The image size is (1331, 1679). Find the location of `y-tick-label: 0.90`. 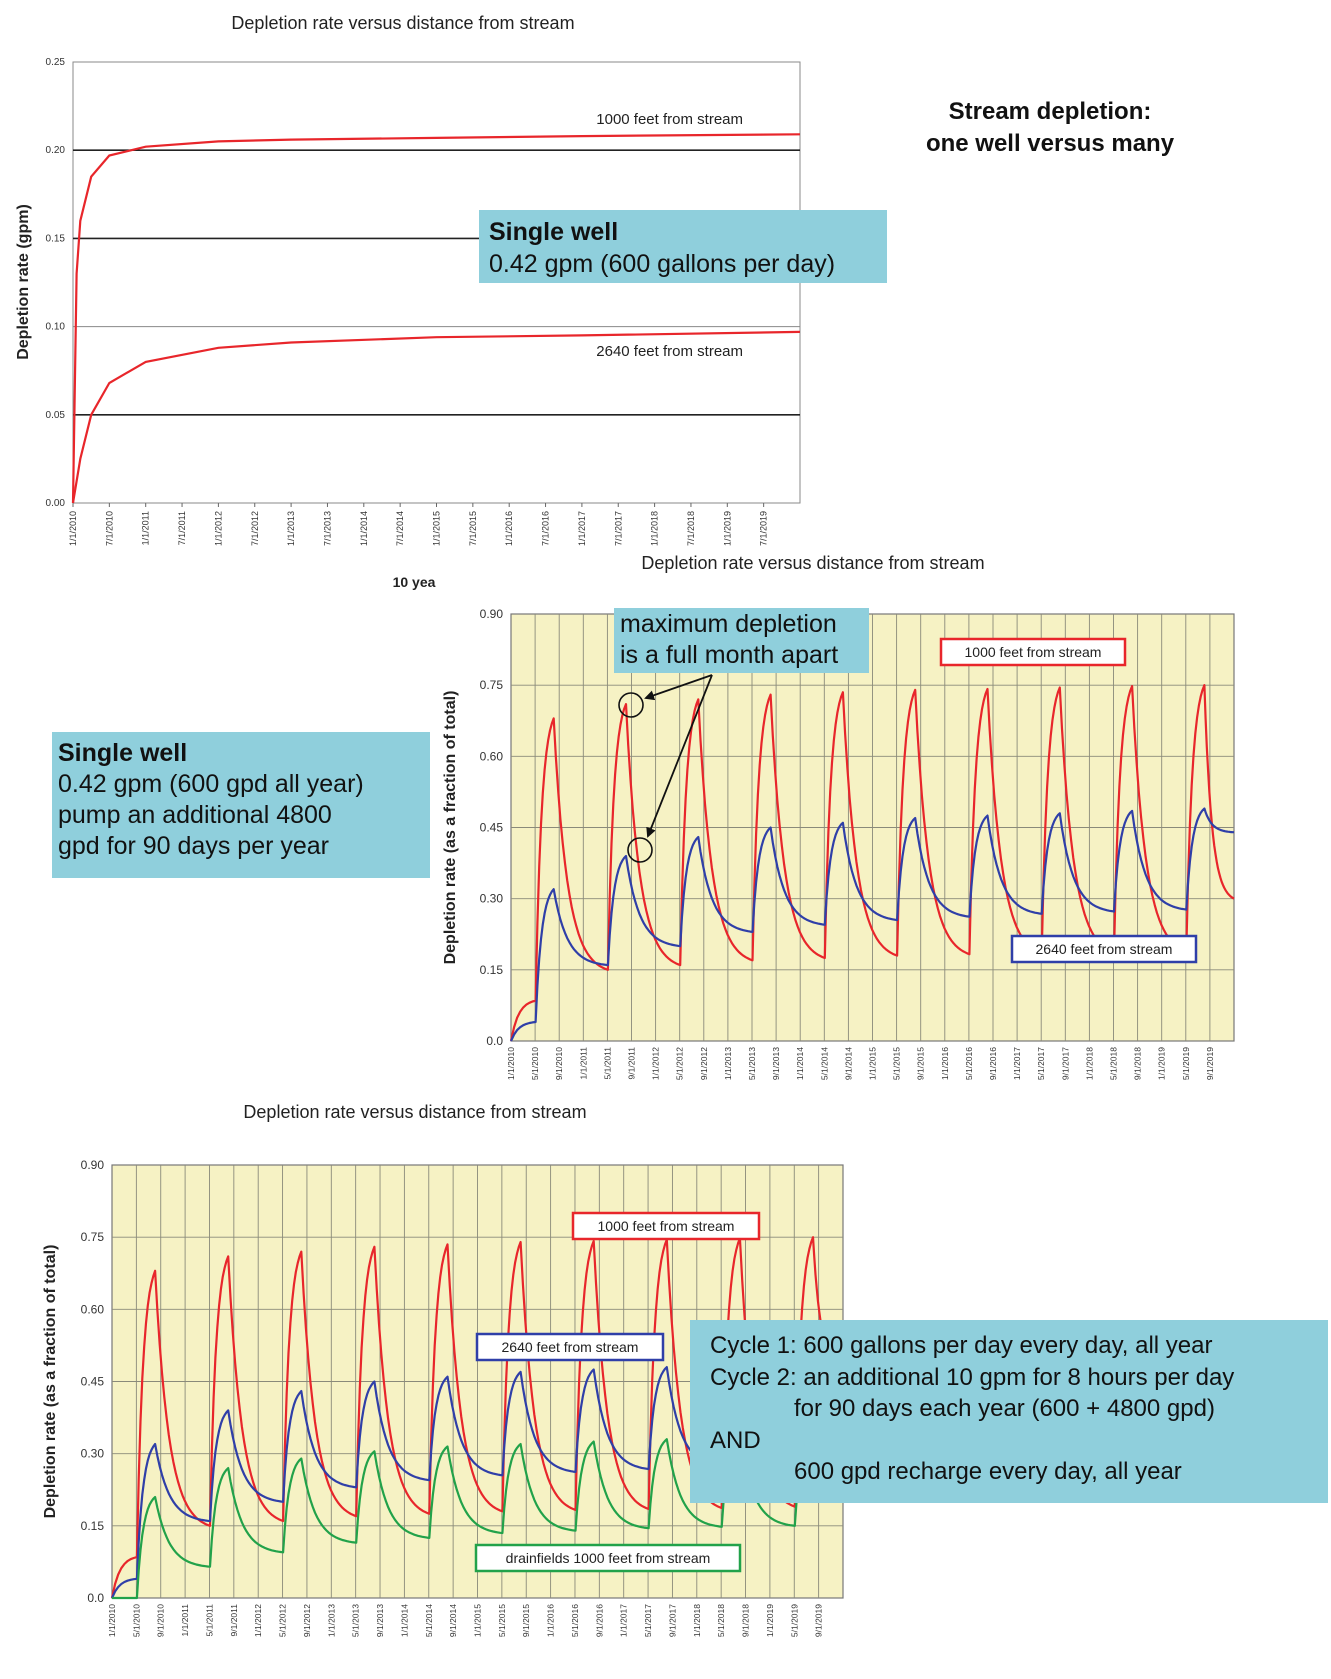

y-tick-label: 0.90 is located at coordinates (93, 1165).